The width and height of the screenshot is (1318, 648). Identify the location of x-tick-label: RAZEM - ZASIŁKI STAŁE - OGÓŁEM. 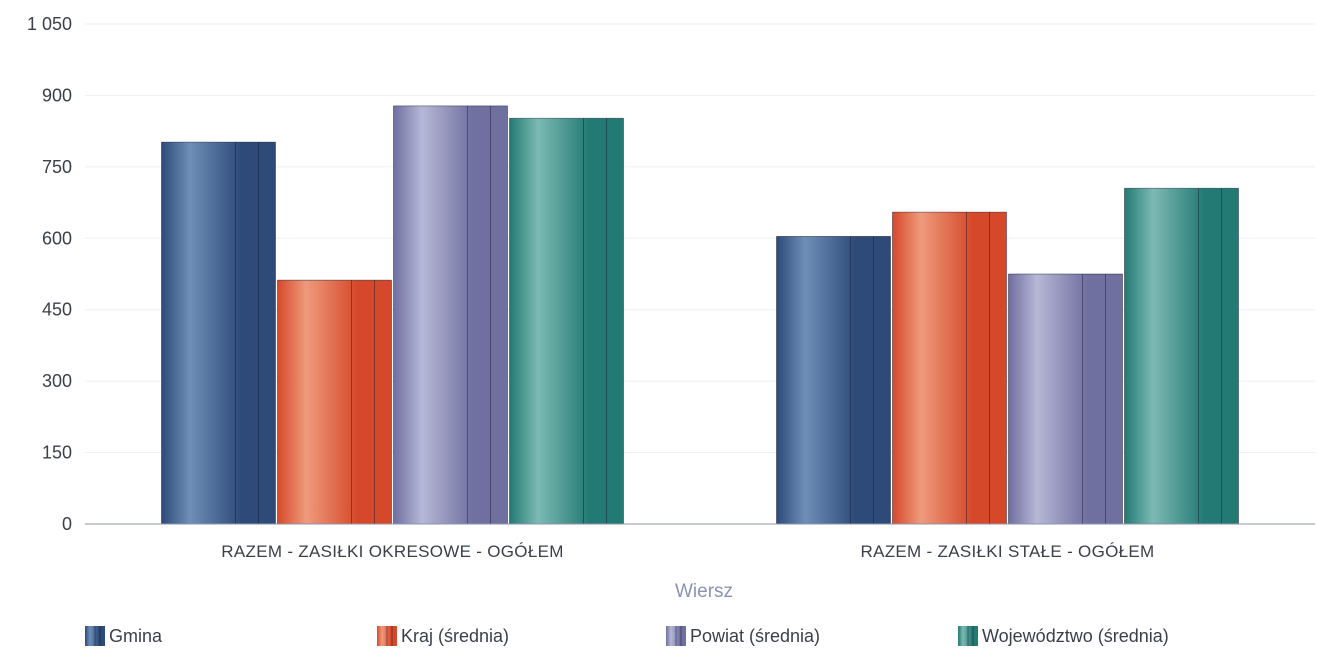
(1008, 551).